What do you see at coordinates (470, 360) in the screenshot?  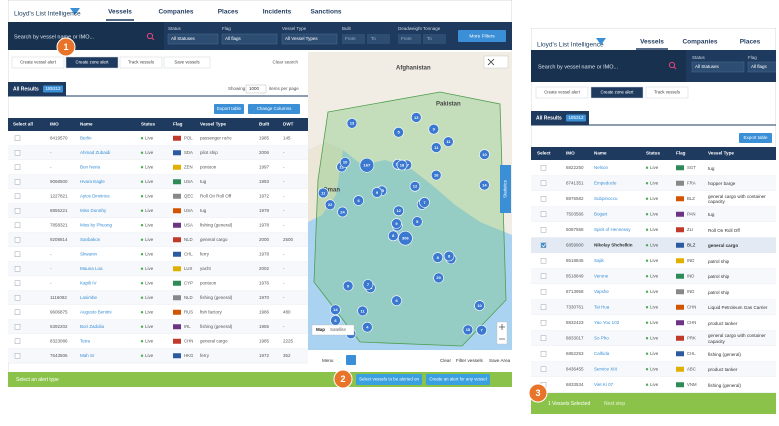 I see `map-control: Filter vessels` at bounding box center [470, 360].